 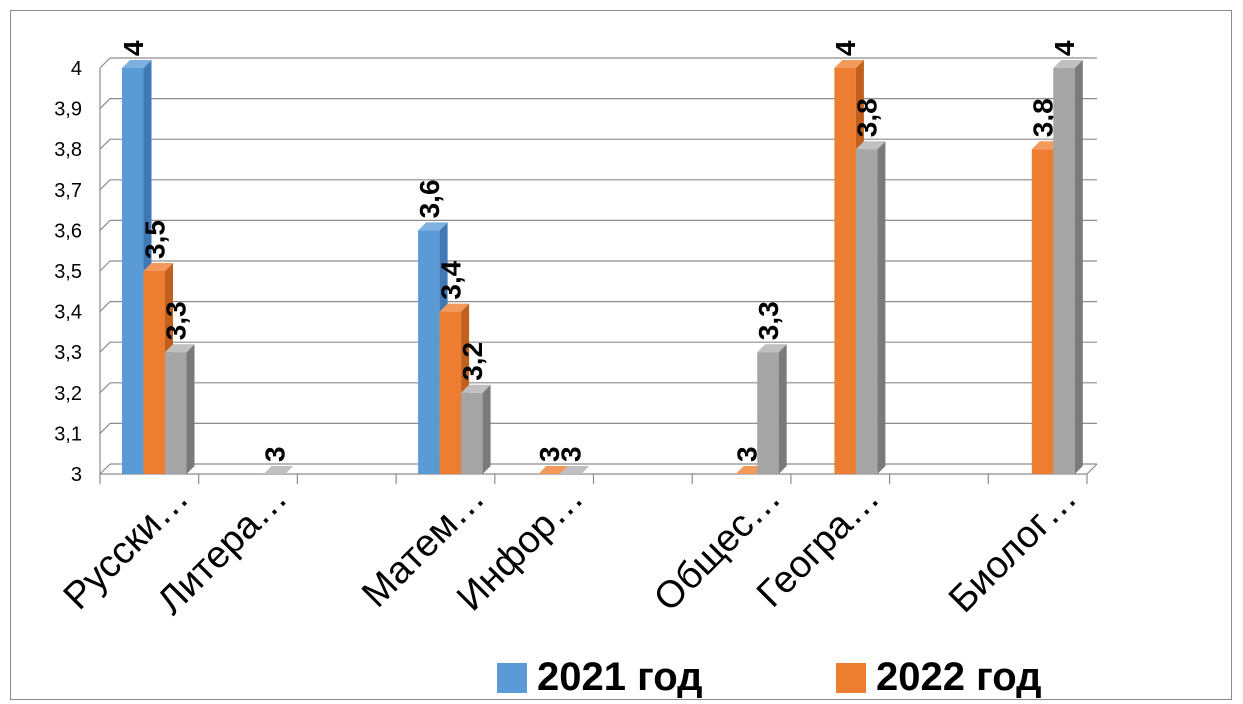 I want to click on y-tick-label: 3,2, so click(x=68, y=394).